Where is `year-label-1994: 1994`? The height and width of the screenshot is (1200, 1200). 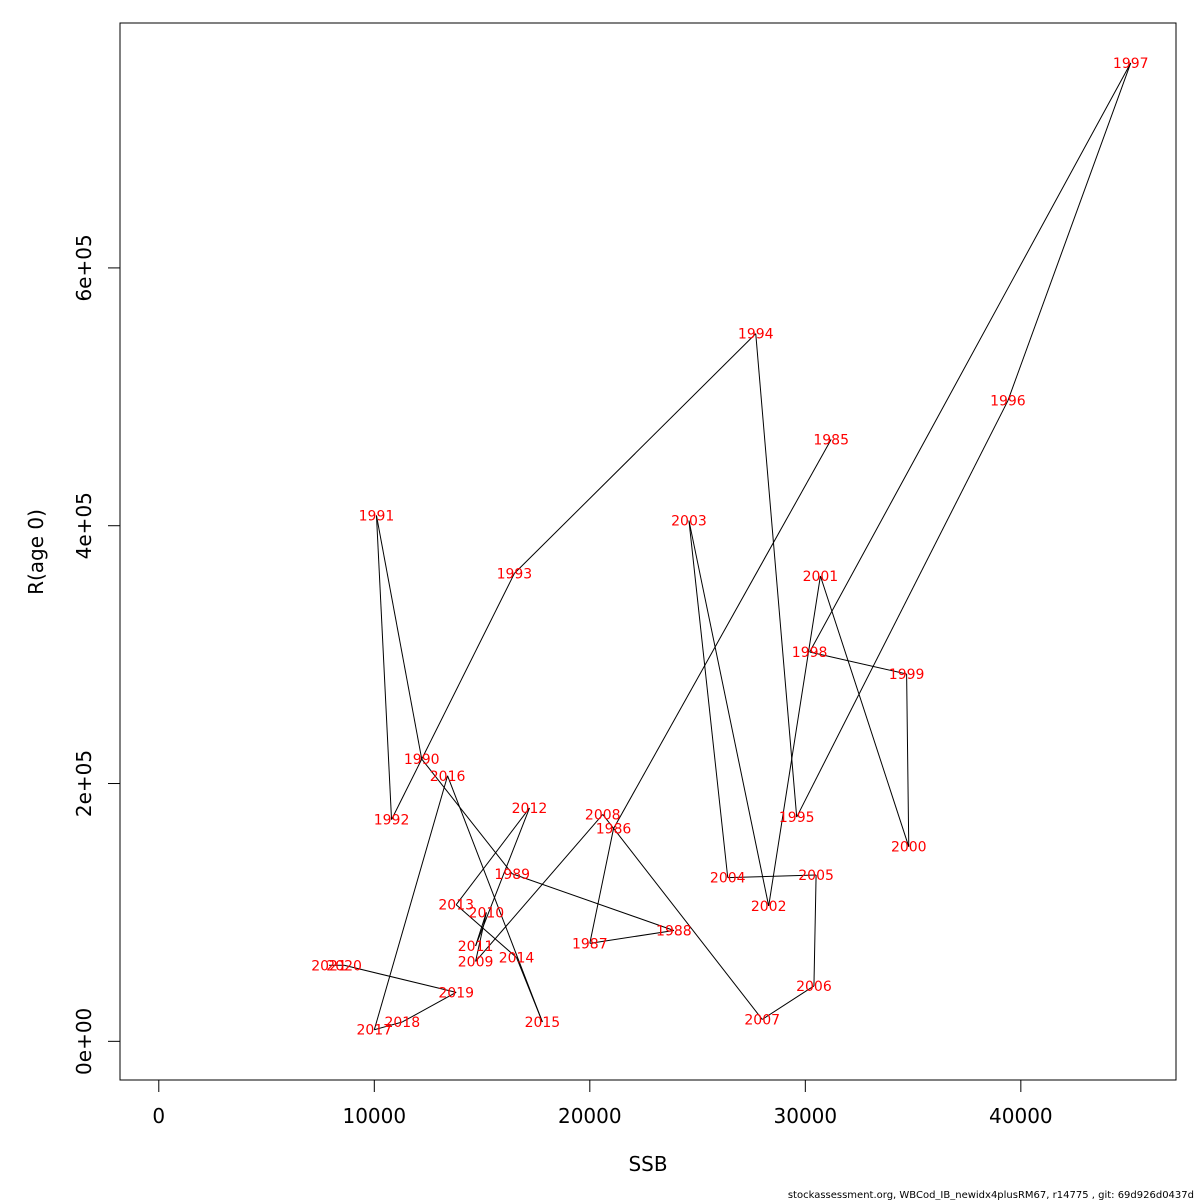 year-label-1994: 1994 is located at coordinates (756, 335).